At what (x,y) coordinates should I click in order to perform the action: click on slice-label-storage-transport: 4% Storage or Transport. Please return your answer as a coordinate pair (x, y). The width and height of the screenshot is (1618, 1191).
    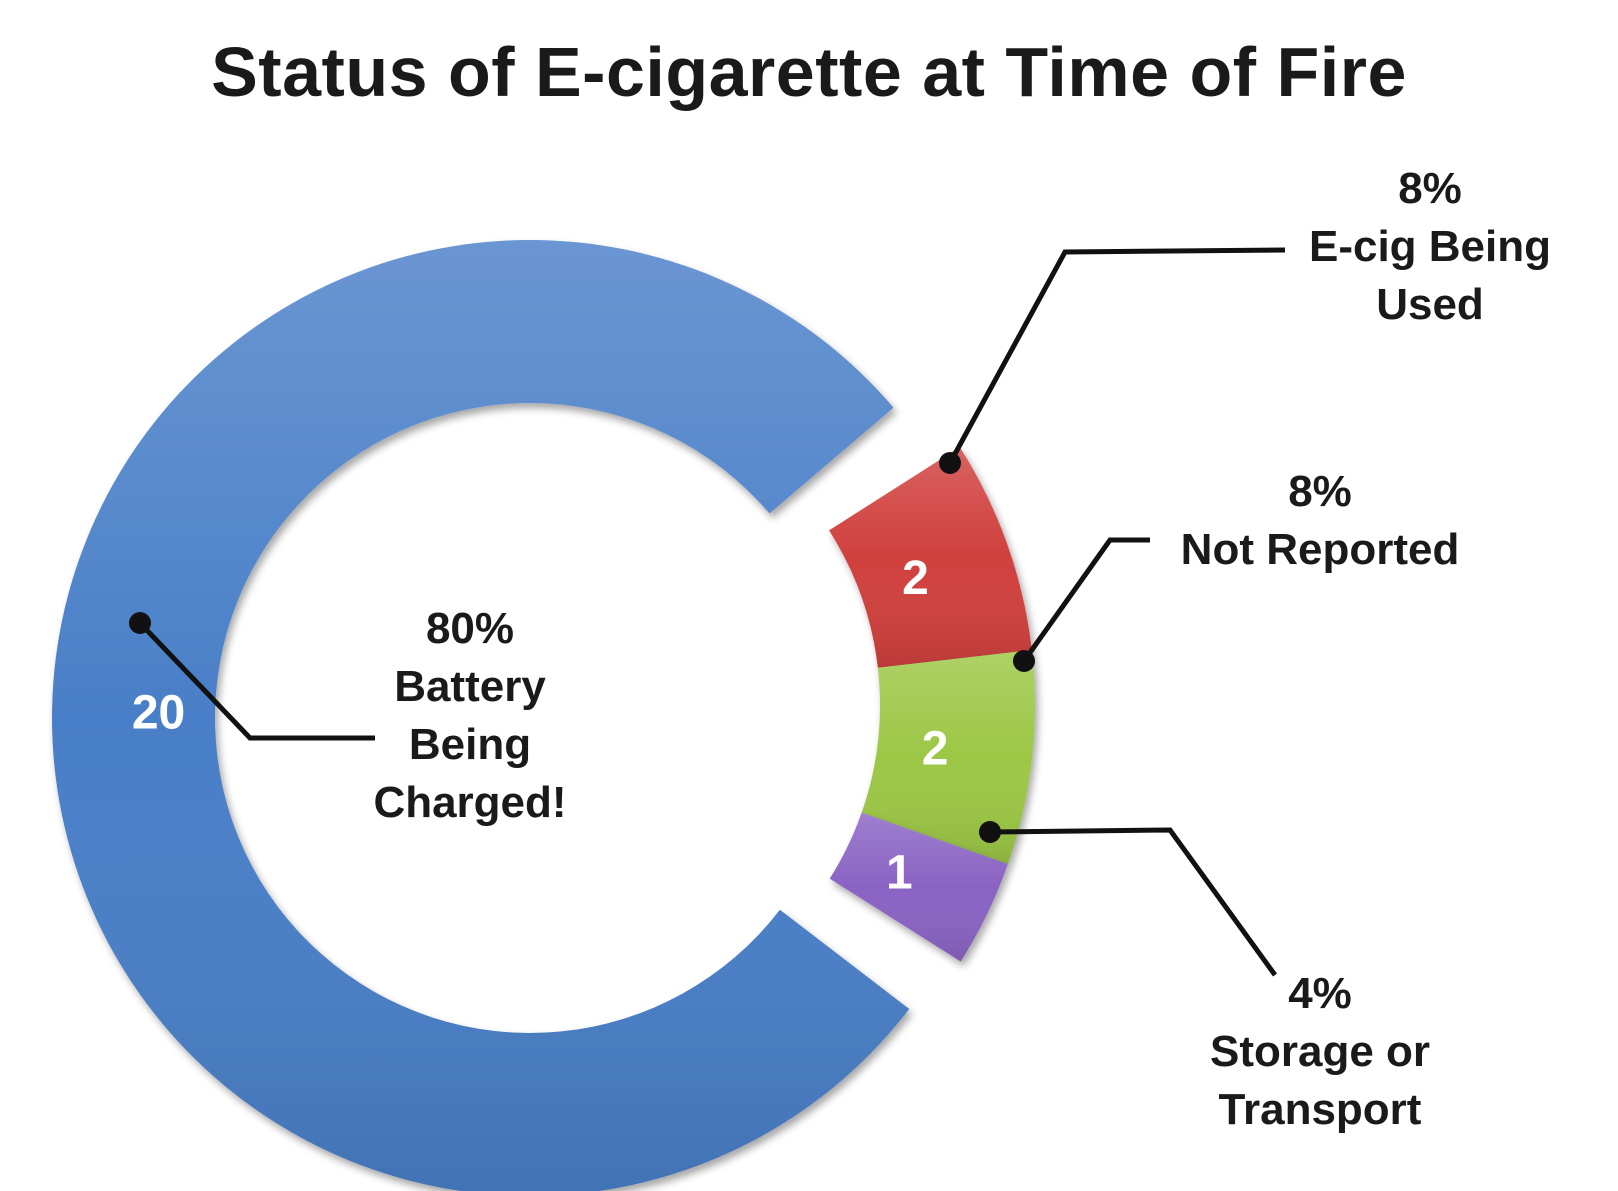
    Looking at the image, I should click on (1320, 1052).